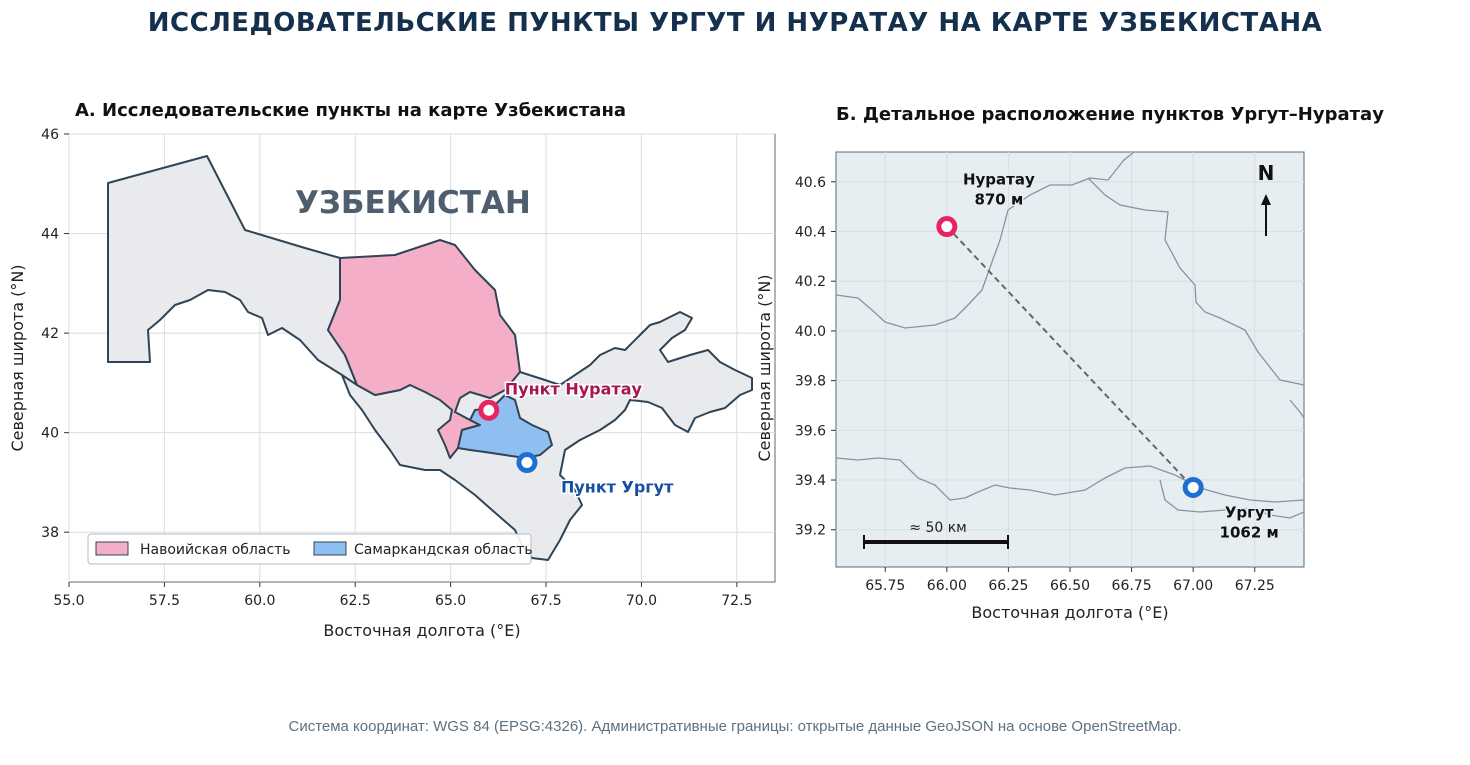 The image size is (1470, 765). What do you see at coordinates (937, 528) in the screenshot?
I see `scale-label: ≈ 50 км` at bounding box center [937, 528].